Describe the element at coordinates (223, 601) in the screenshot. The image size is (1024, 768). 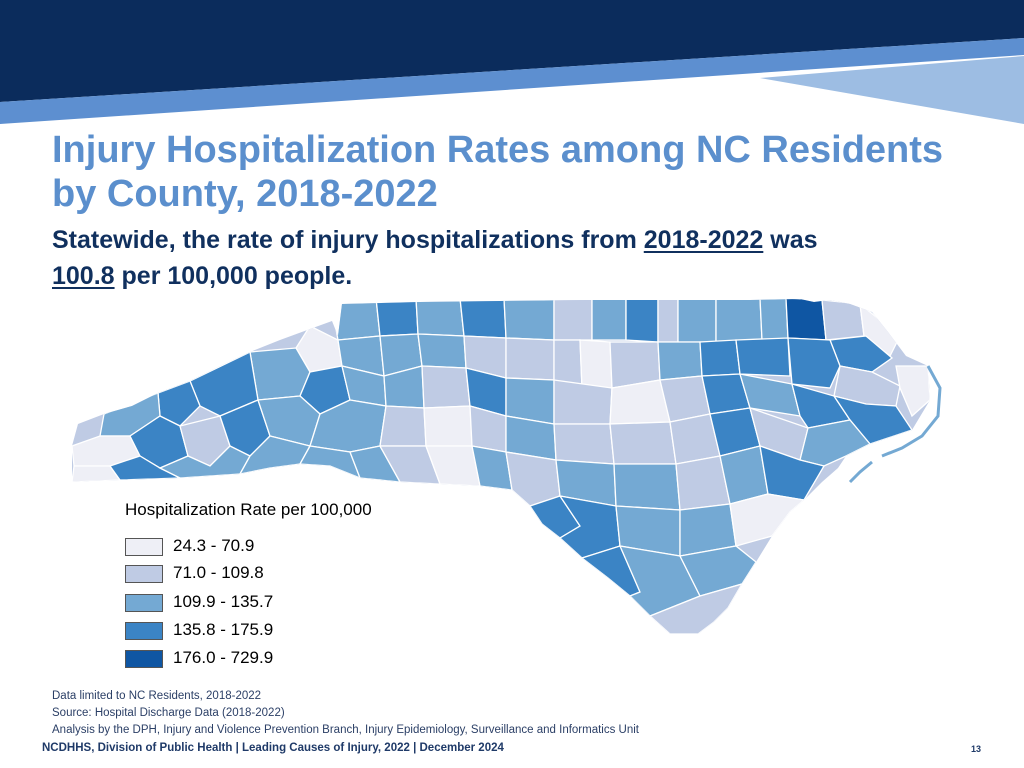
I see `legend-label: 109.9 - 135.7` at that location.